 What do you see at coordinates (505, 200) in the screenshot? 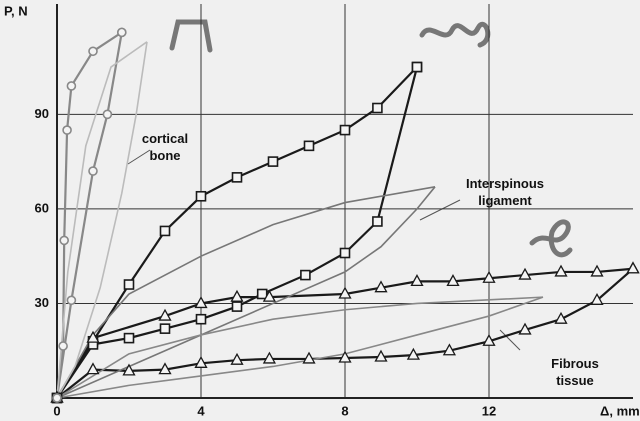
I see `annotation-line: ligament` at bounding box center [505, 200].